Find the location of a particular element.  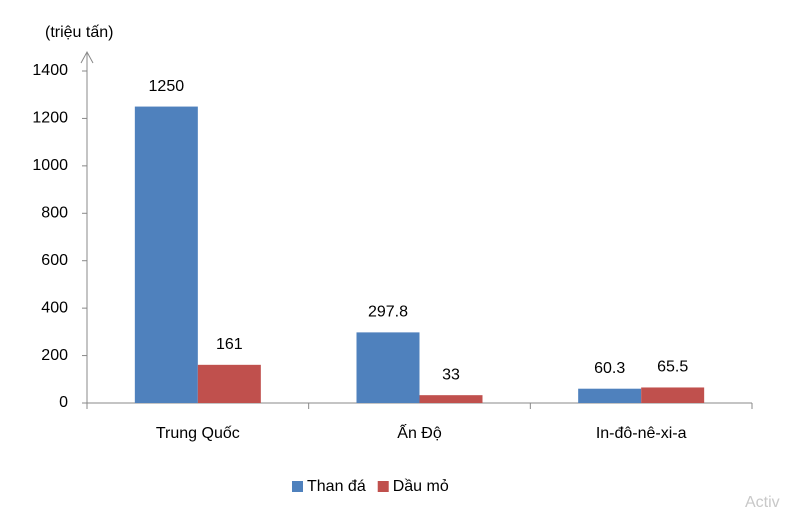

data-label: 161 is located at coordinates (229, 344).